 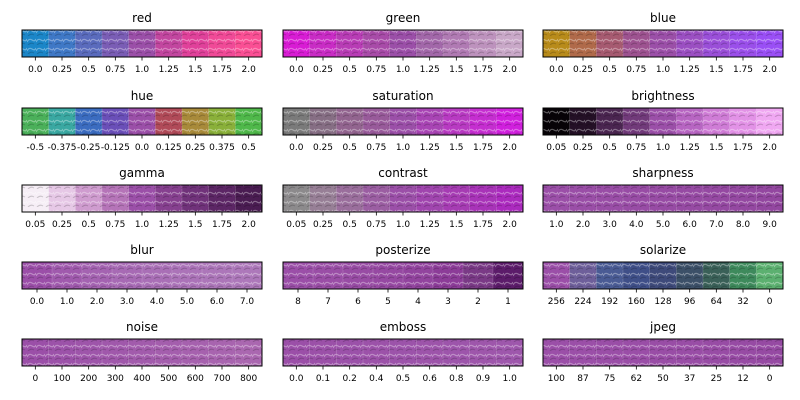 What do you see at coordinates (743, 225) in the screenshot?
I see `tick-label: 8.0` at bounding box center [743, 225].